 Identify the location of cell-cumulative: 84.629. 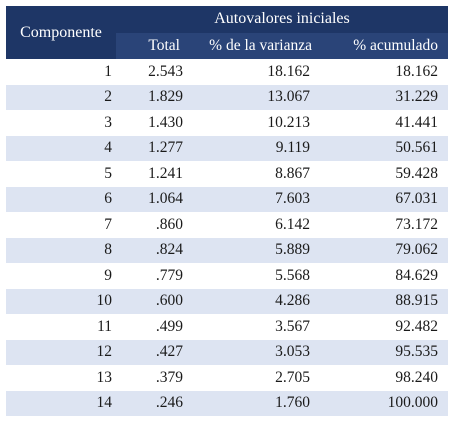
(416, 275).